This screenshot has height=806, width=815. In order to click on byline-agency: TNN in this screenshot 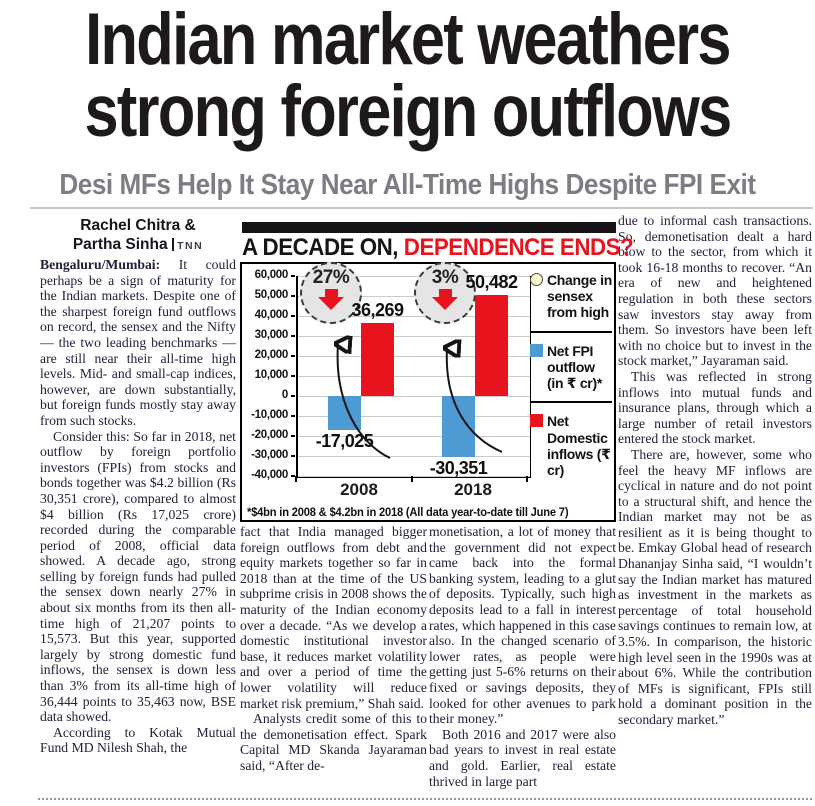, I will do `click(190, 246)`.